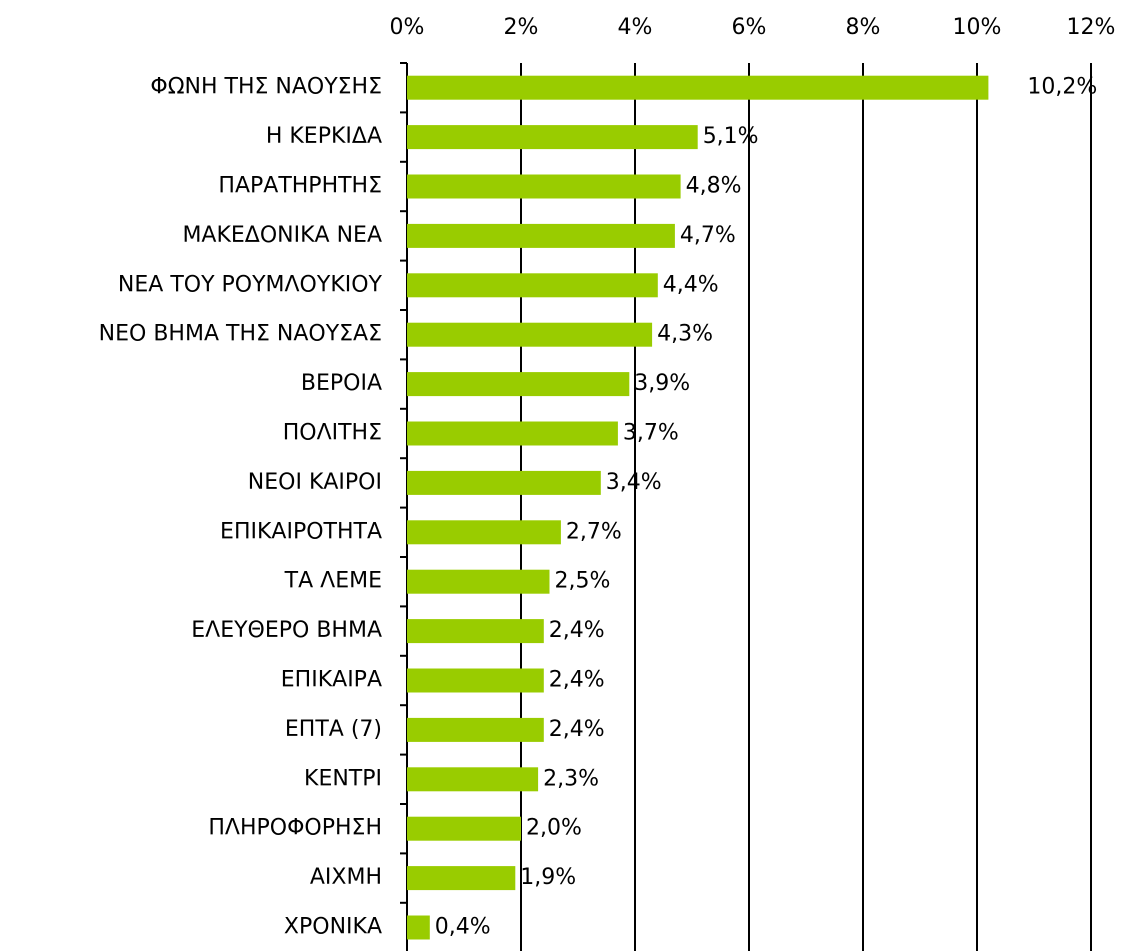  What do you see at coordinates (635, 27) in the screenshot?
I see `x-tick-label: 4%` at bounding box center [635, 27].